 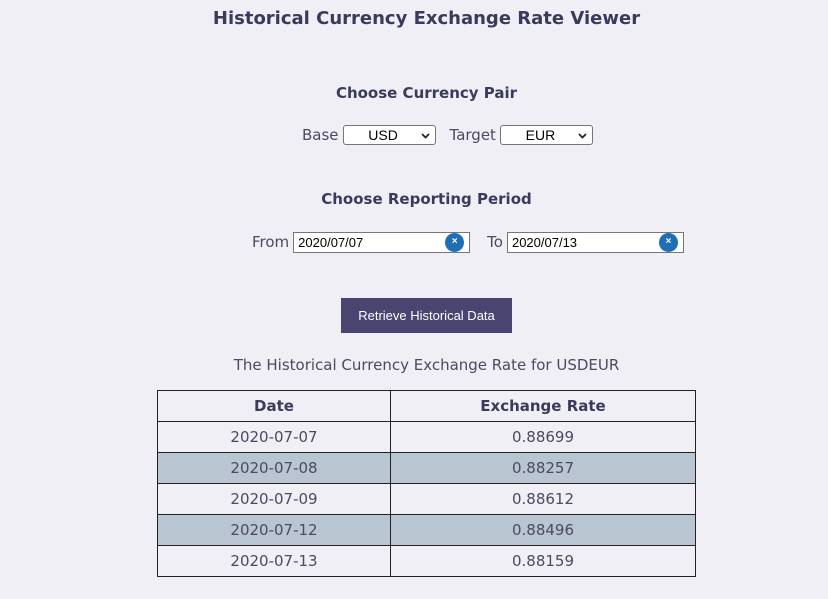 What do you see at coordinates (382, 242) in the screenshot?
I see `from-date-input: 2020/07/07 ×` at bounding box center [382, 242].